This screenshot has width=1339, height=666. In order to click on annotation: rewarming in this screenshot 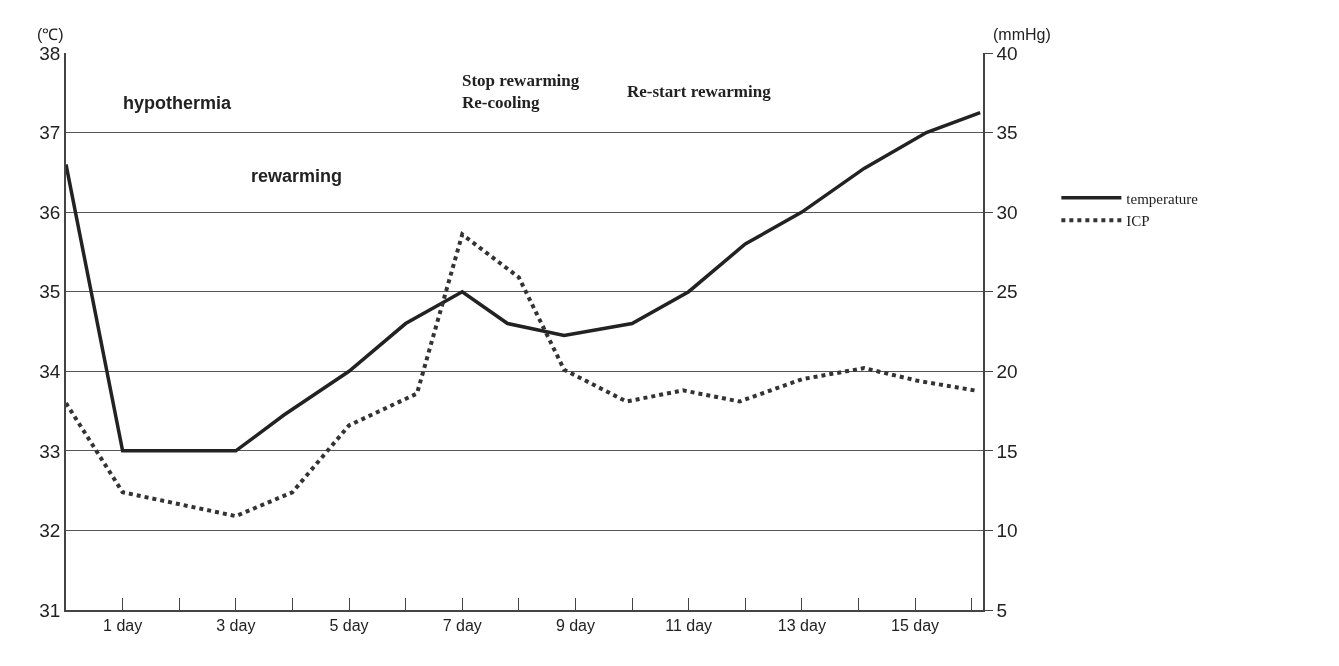, I will do `click(297, 176)`.